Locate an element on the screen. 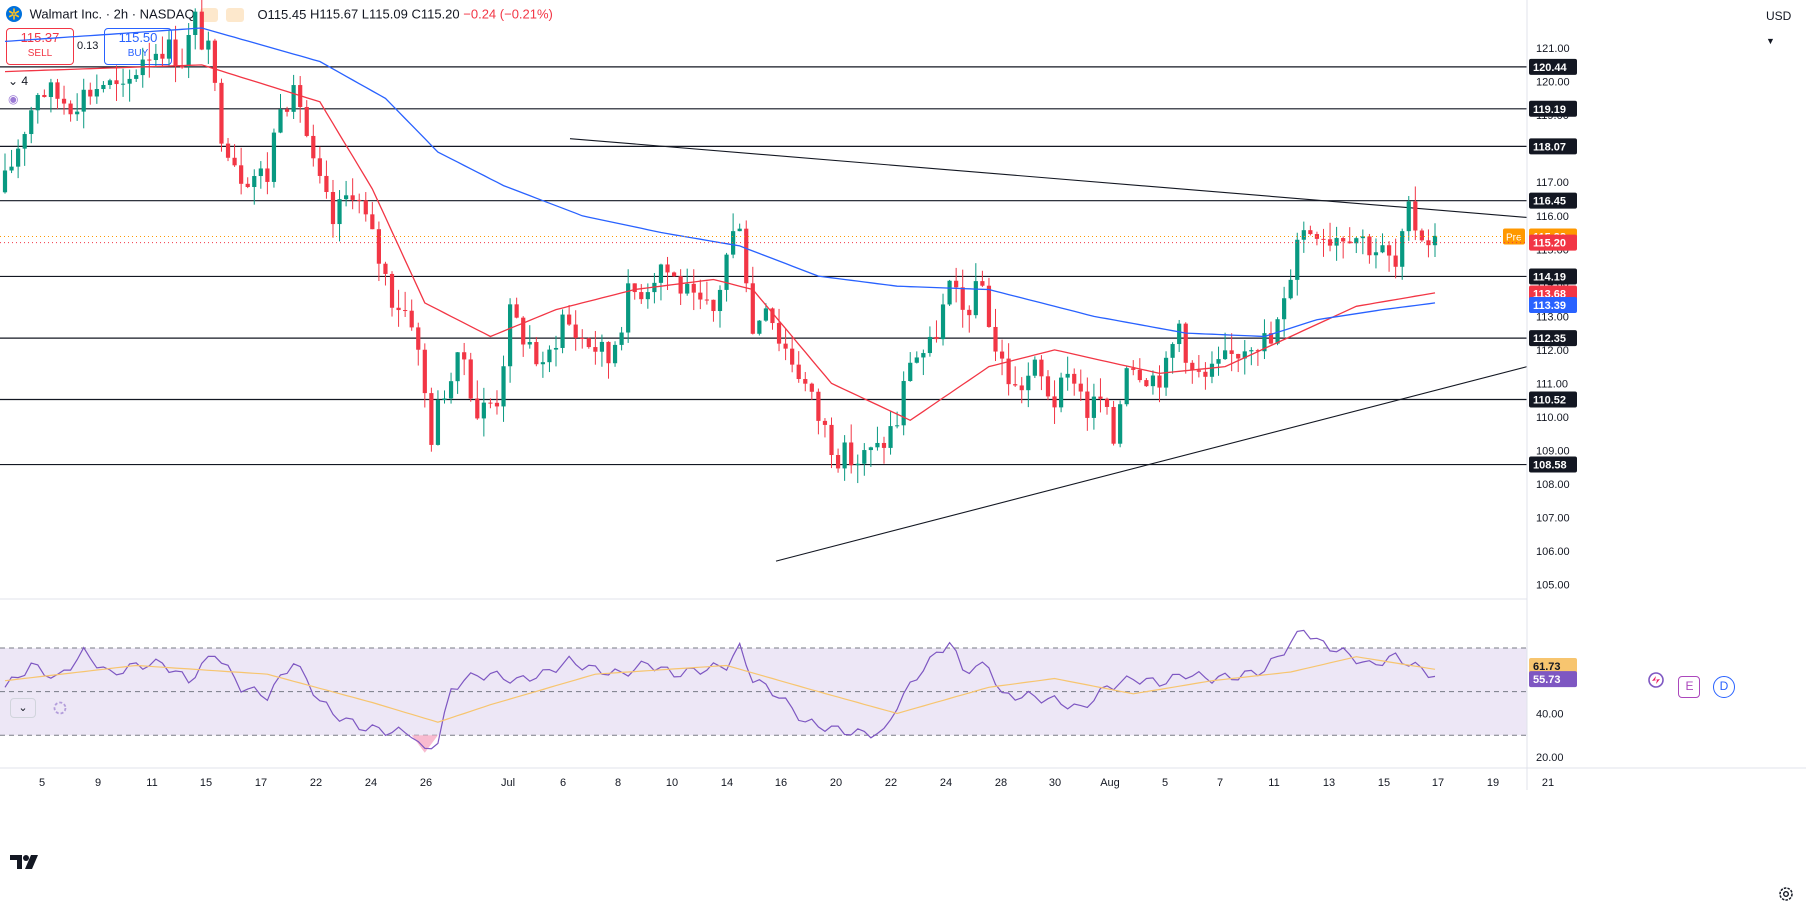 This screenshot has height=909, width=1806. rsi-tag-text: 55.73 is located at coordinates (1547, 680).